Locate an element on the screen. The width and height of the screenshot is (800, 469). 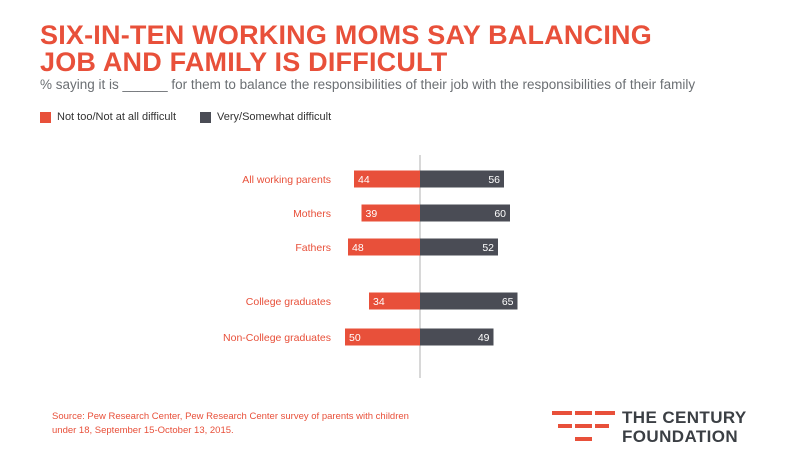
data-label-not-difficult: 39 is located at coordinates (372, 214).